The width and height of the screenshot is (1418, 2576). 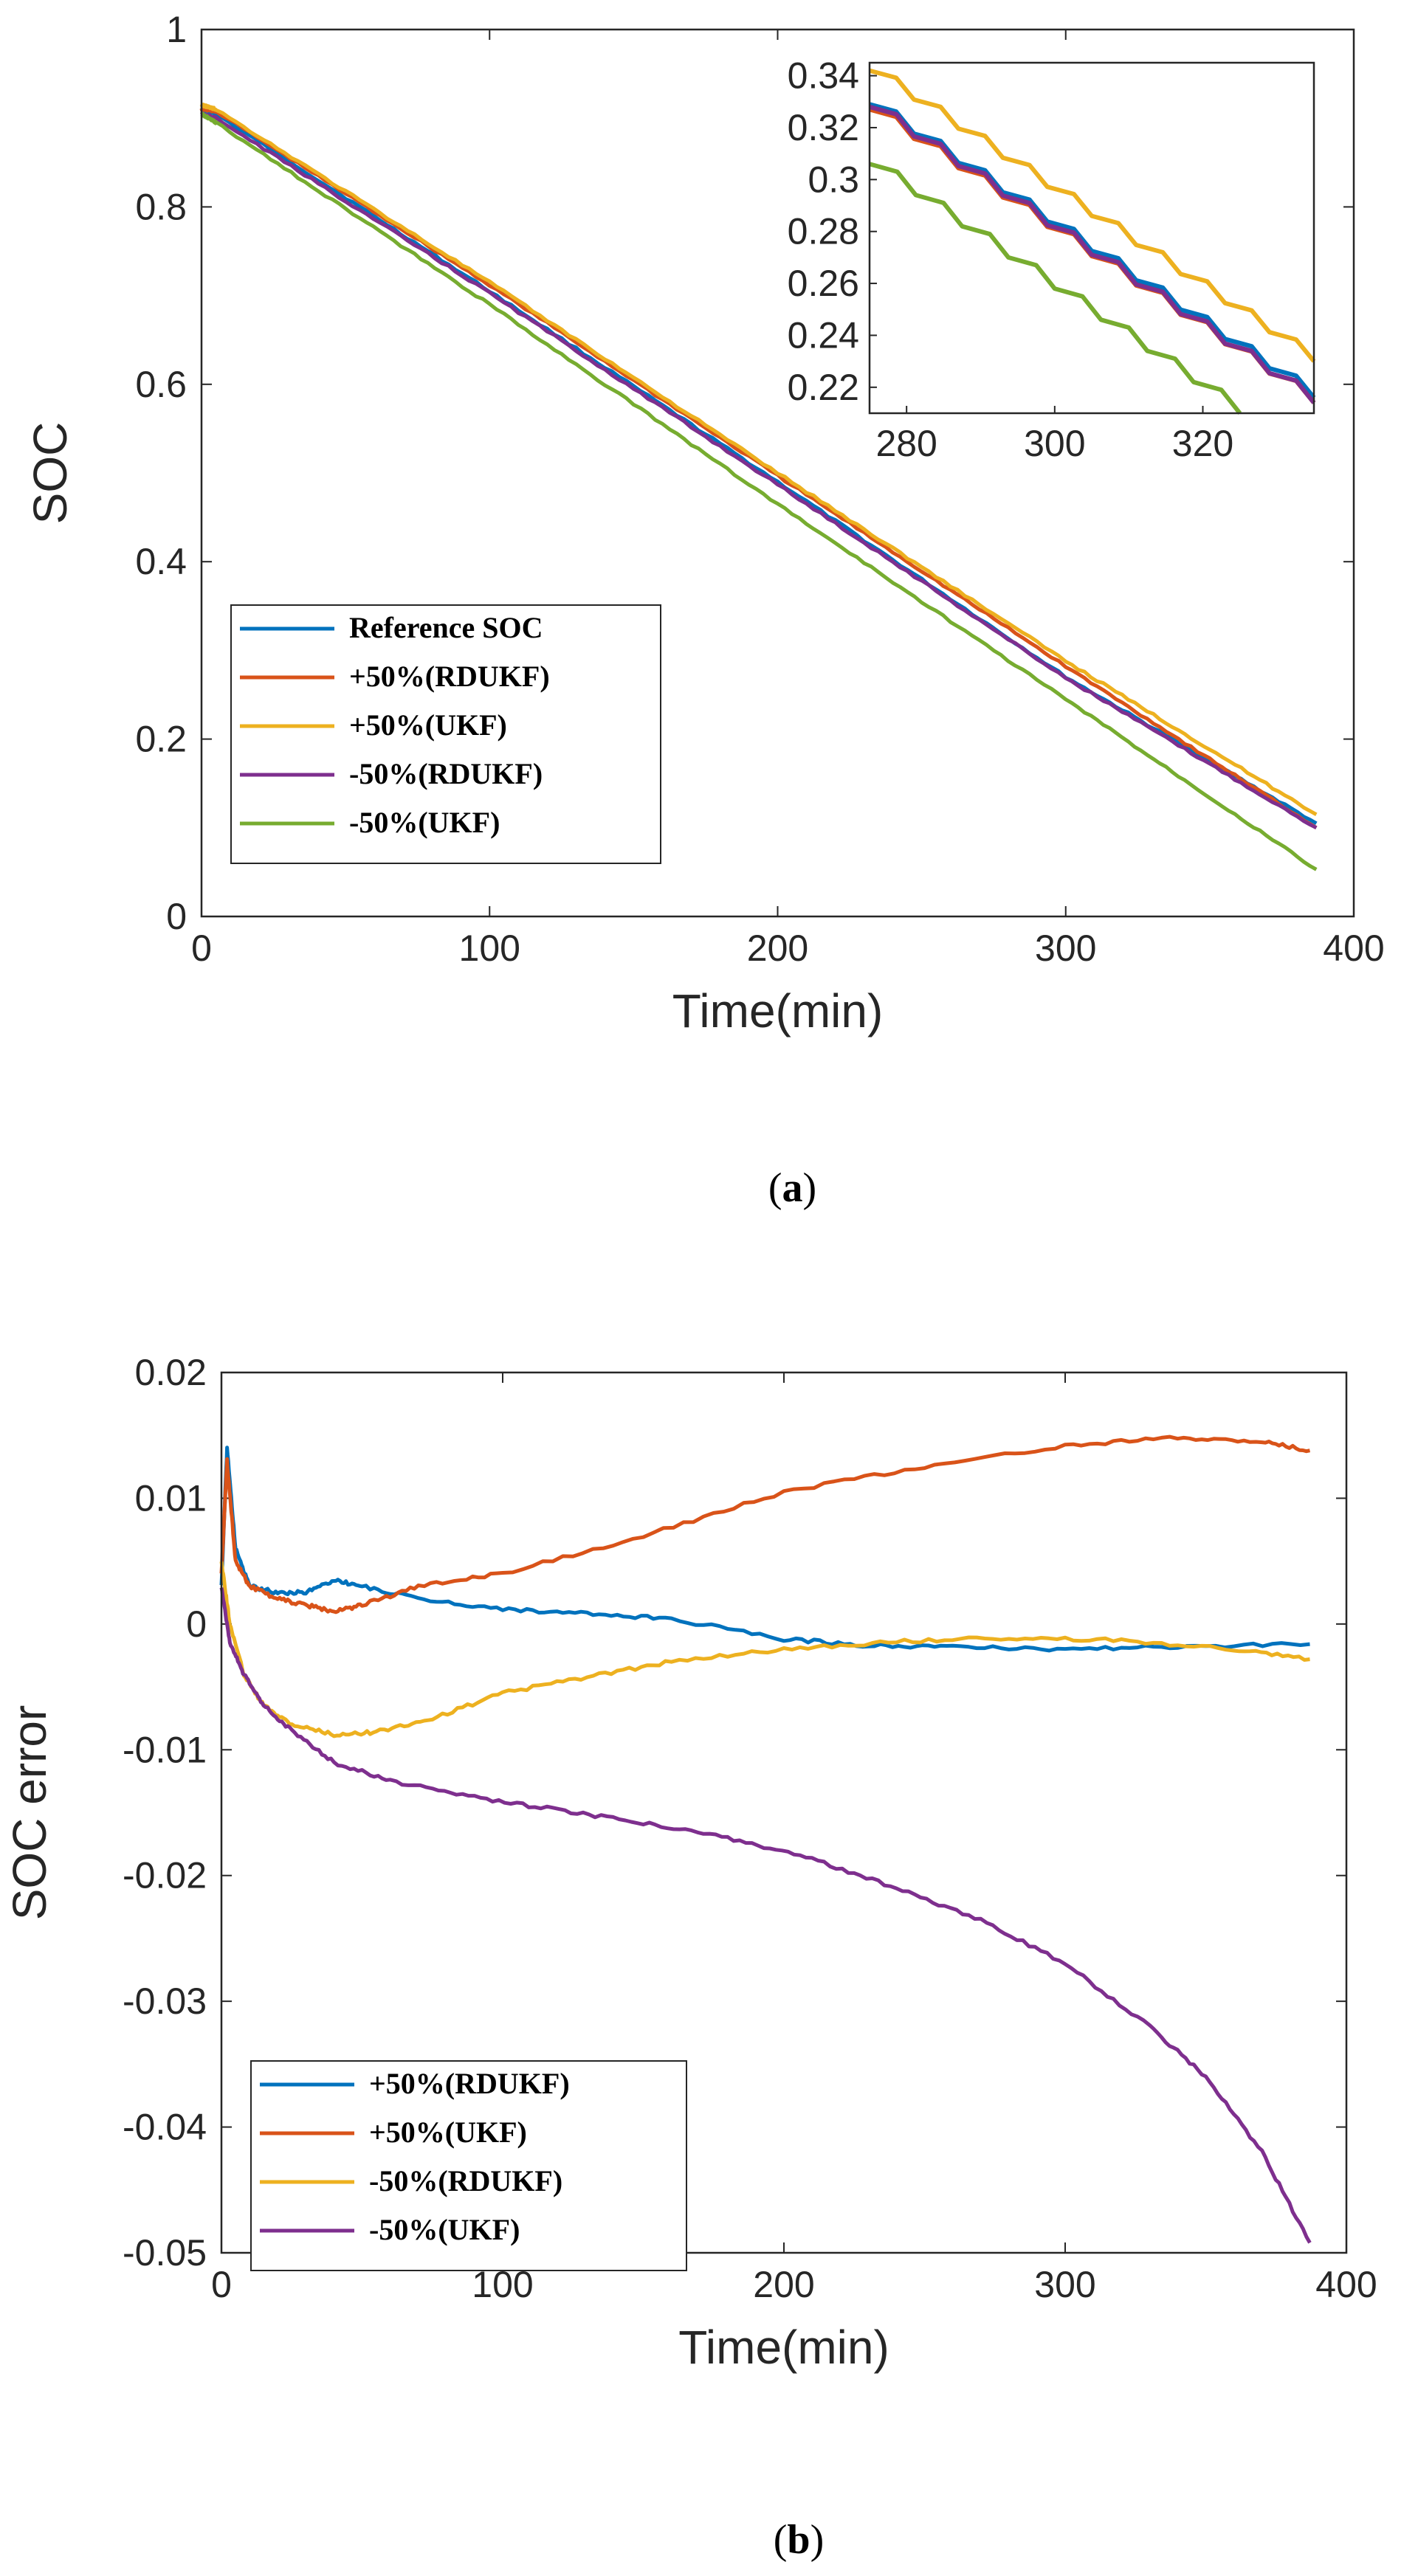 I want to click on y-axis-label: SOC error, so click(x=29, y=1813).